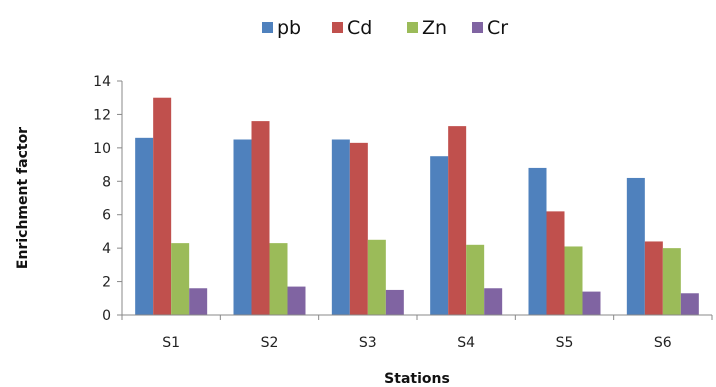  What do you see at coordinates (106, 316) in the screenshot?
I see `y-tick-label: 0` at bounding box center [106, 316].